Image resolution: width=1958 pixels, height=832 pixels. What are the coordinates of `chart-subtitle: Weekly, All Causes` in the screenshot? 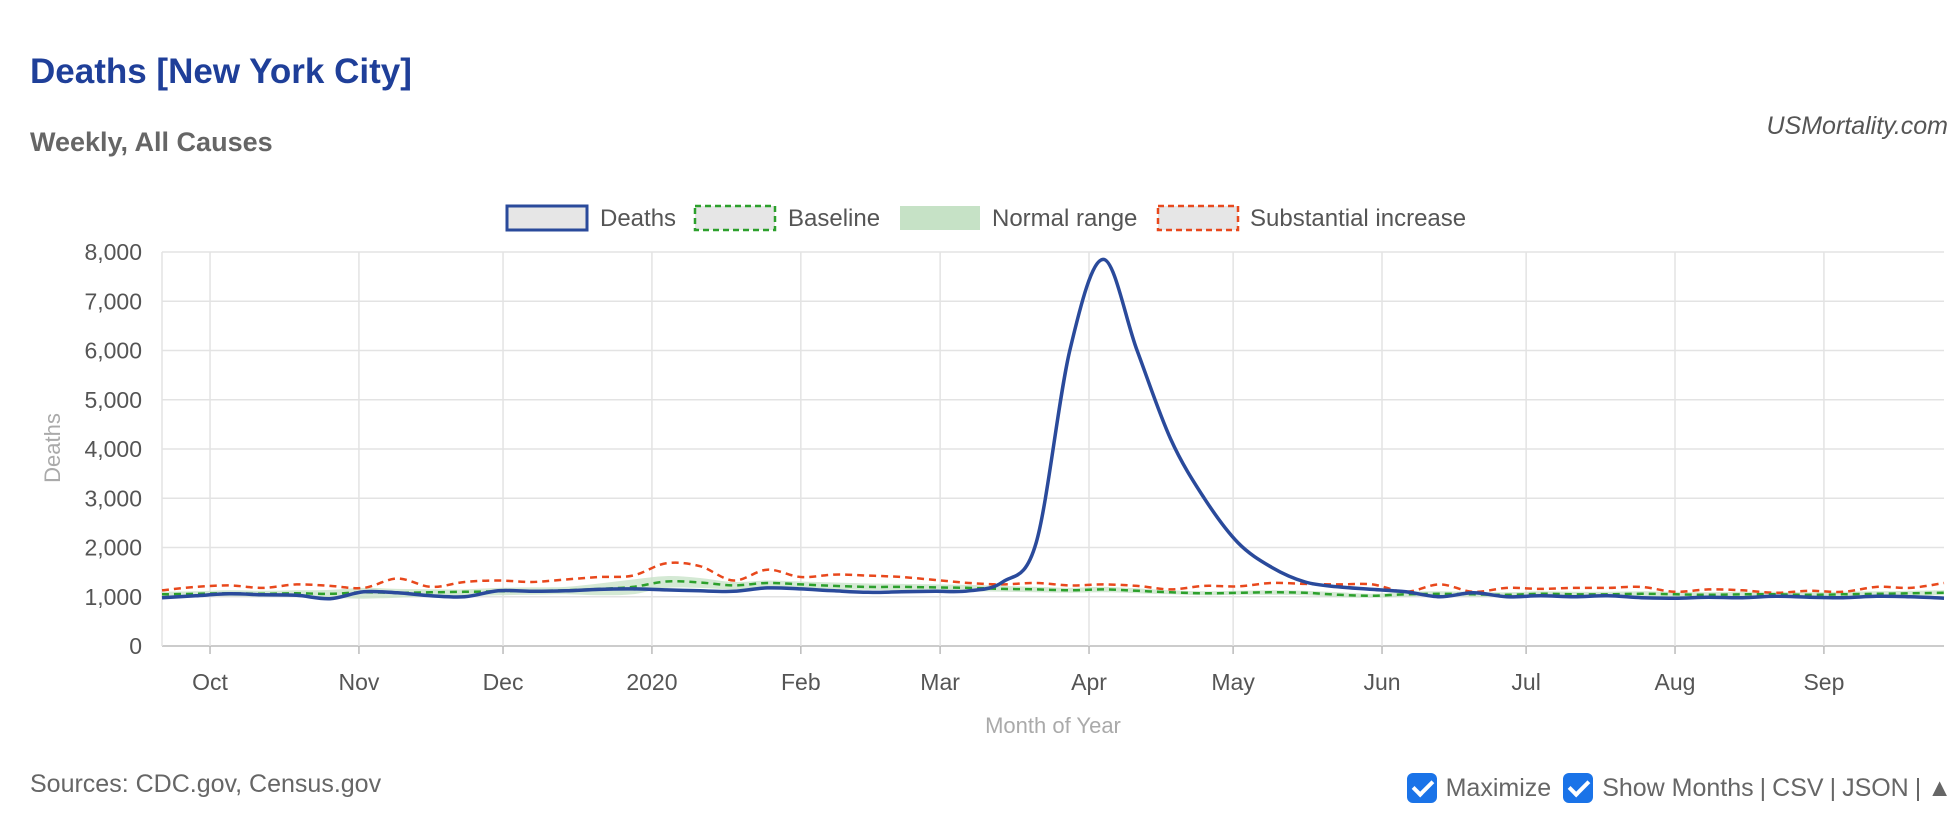 It's located at (151, 142).